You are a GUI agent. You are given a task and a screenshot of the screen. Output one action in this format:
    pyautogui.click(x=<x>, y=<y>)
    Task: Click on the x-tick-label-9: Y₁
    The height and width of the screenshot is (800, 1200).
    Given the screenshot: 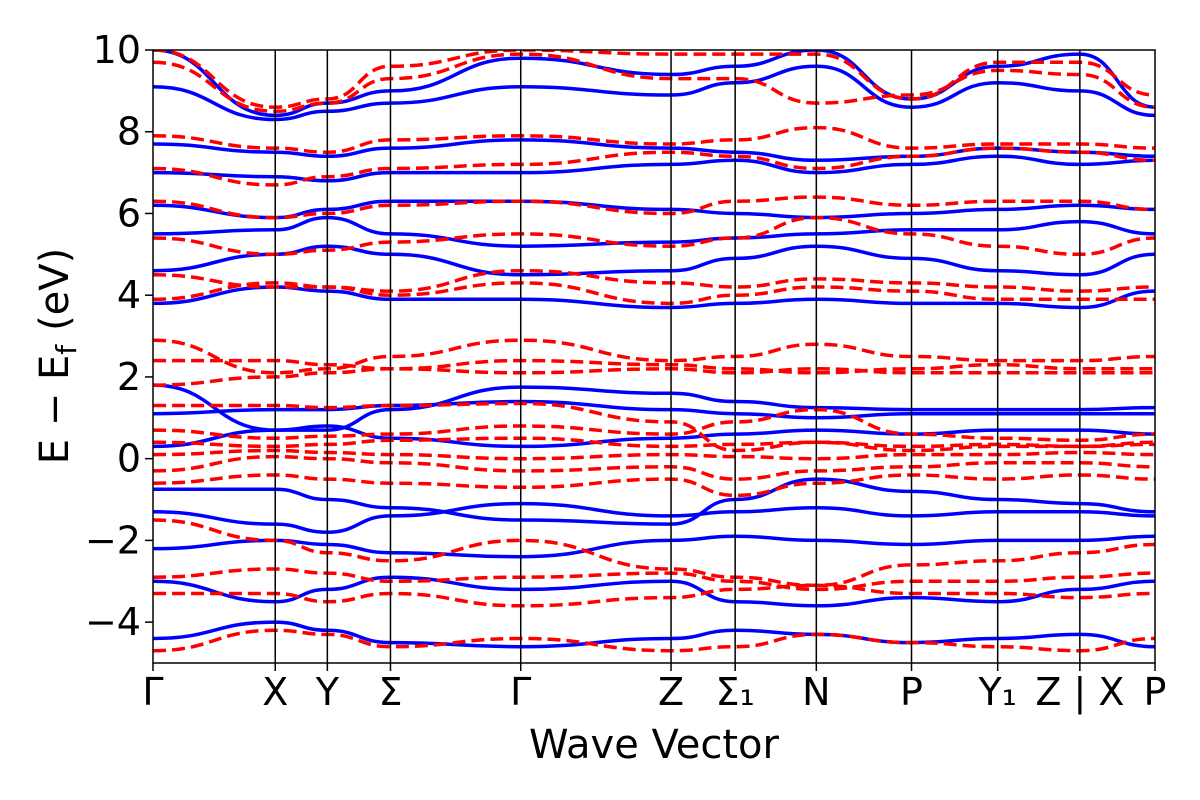 What is the action you would take?
    pyautogui.click(x=996, y=692)
    